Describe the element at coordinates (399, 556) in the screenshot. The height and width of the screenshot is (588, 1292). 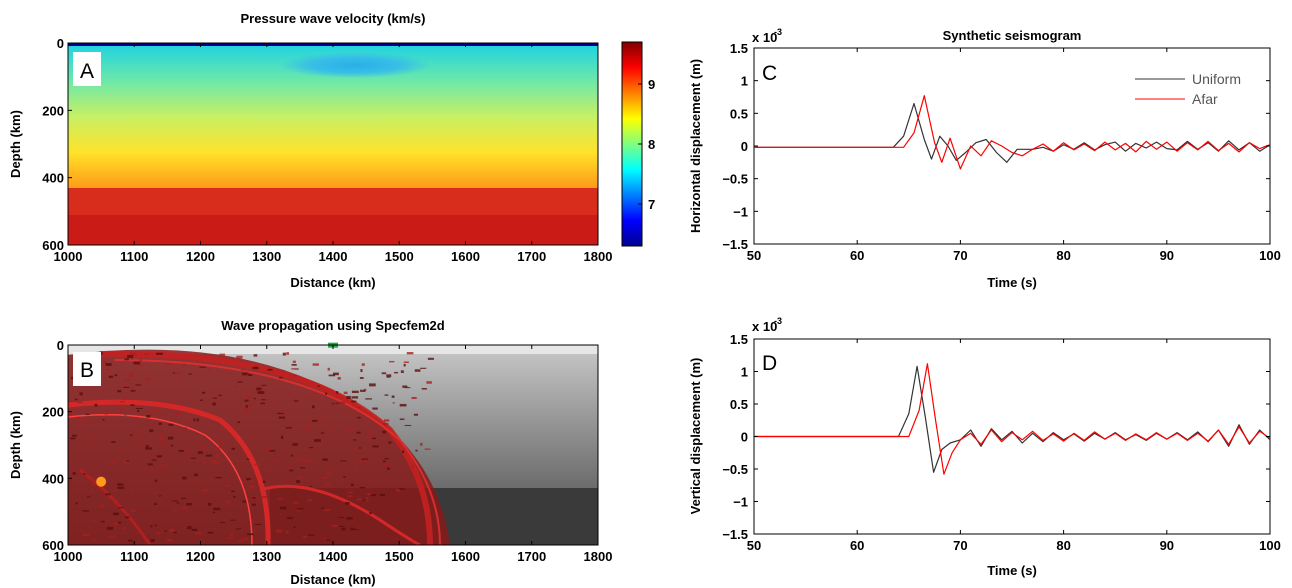
I see `x-tick-label: 1500` at that location.